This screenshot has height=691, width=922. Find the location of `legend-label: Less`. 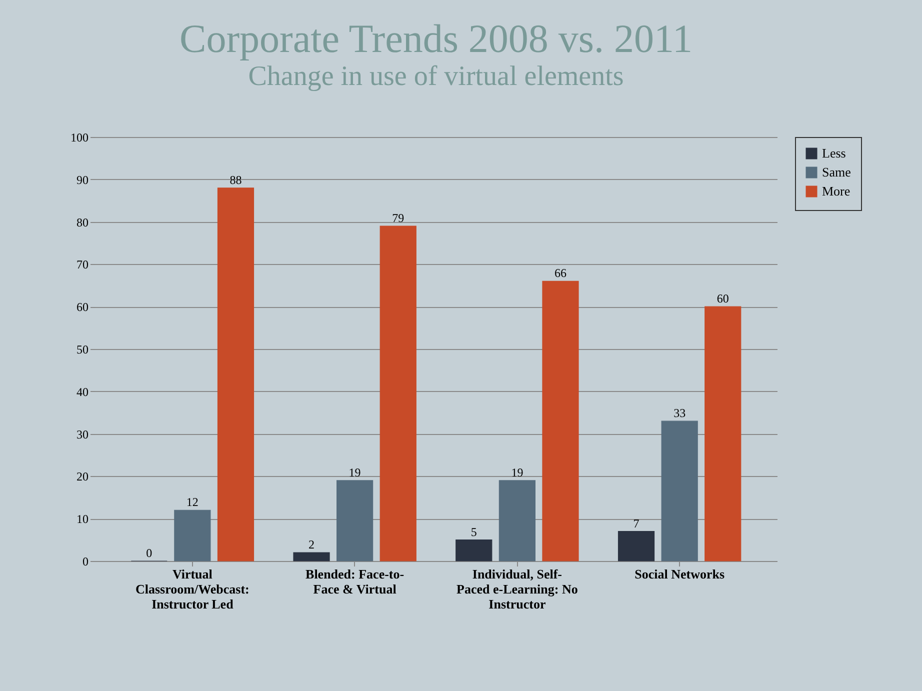

legend-label: Less is located at coordinates (834, 153).